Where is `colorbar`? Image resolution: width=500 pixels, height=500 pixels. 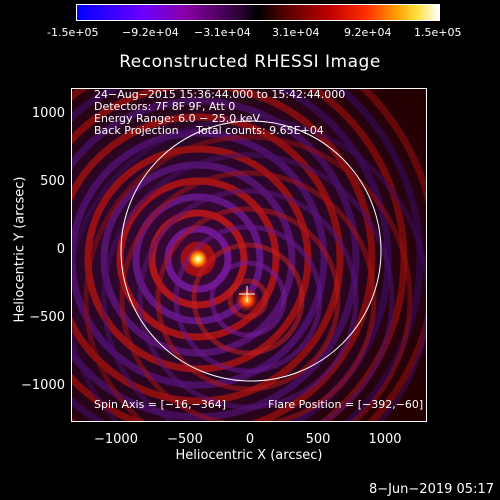
colorbar is located at coordinates (258, 12).